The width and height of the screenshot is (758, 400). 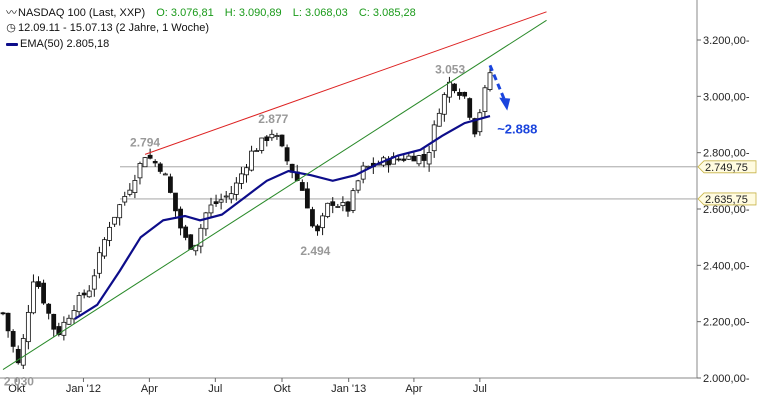 What do you see at coordinates (320, 13) in the screenshot?
I see `low-value: L: 3.068,03` at bounding box center [320, 13].